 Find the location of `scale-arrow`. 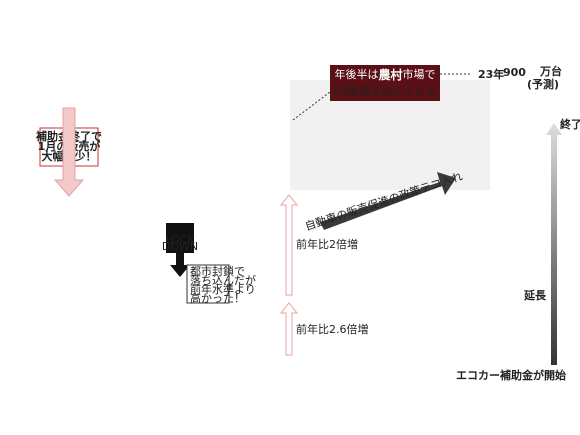

scale-arrow is located at coordinates (554, 244).